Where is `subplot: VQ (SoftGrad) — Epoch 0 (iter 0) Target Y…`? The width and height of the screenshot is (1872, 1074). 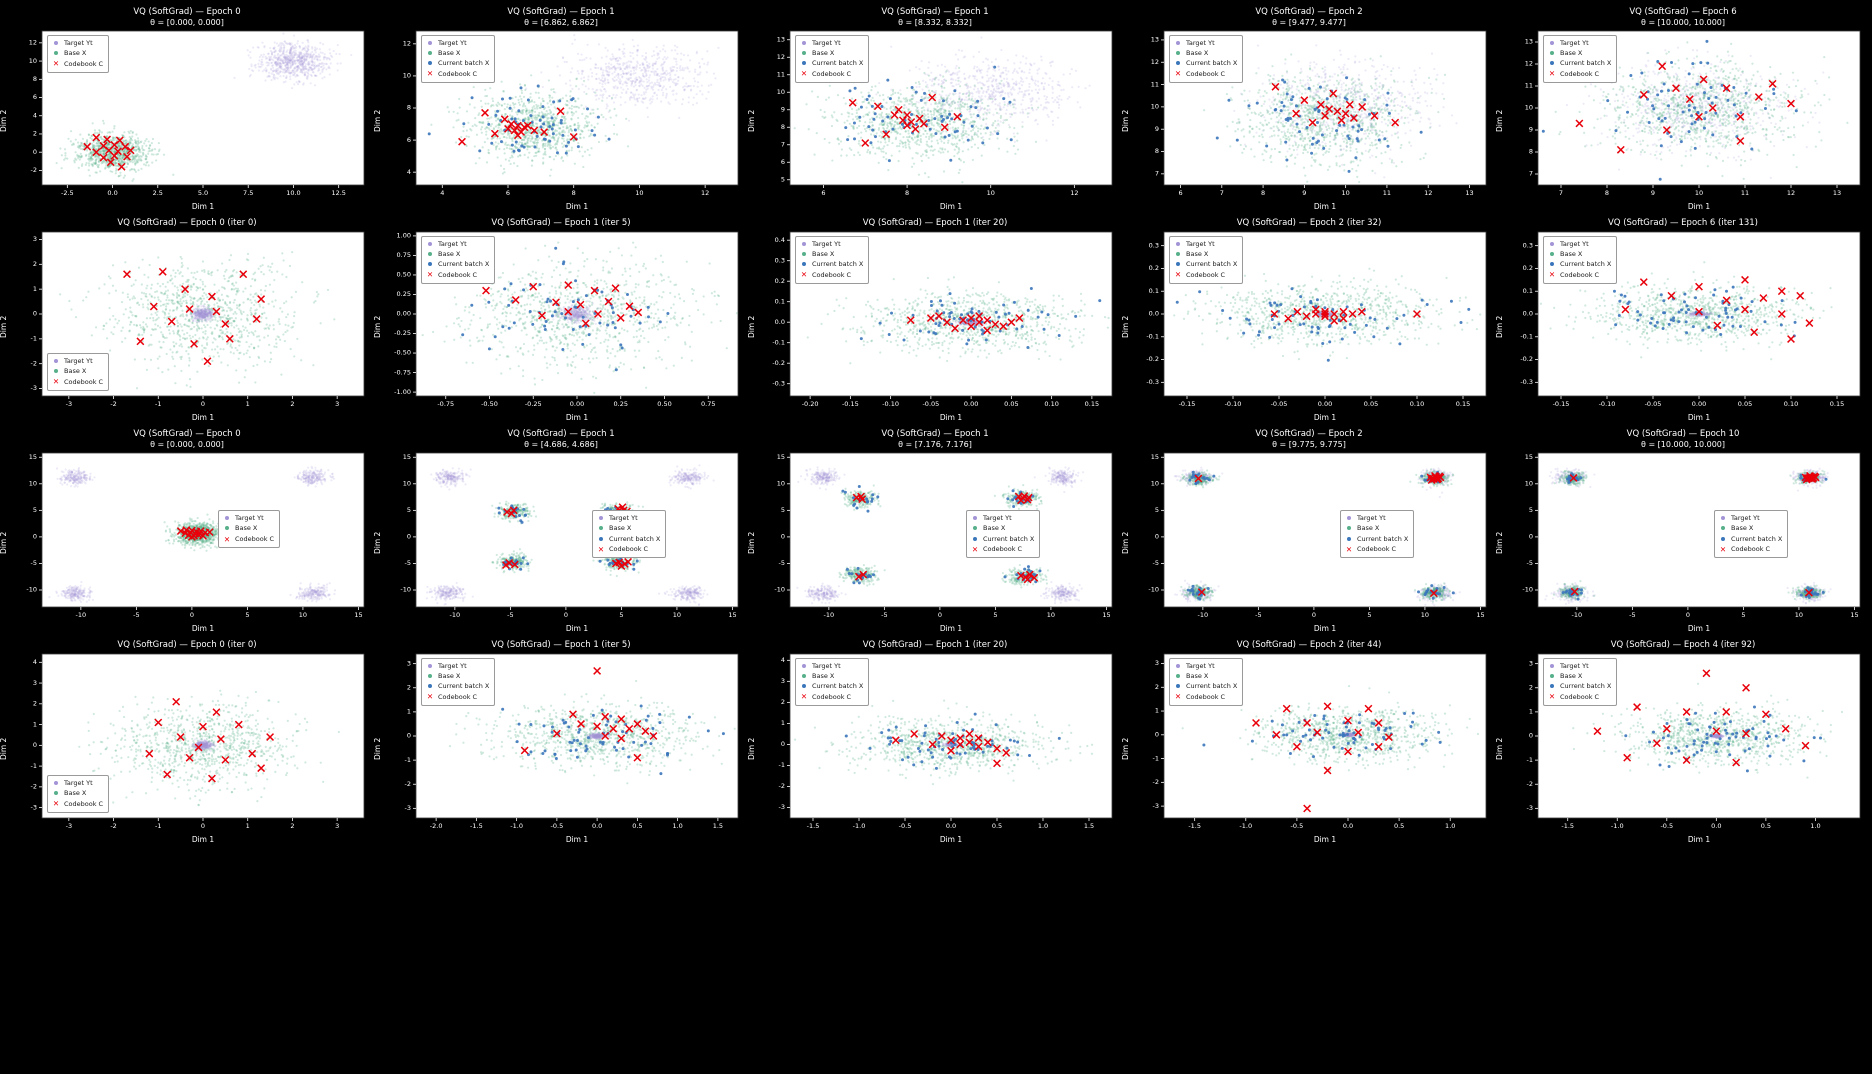 subplot: VQ (SoftGrad) — Epoch 0 (iter 0) Target Y… is located at coordinates (187, 320).